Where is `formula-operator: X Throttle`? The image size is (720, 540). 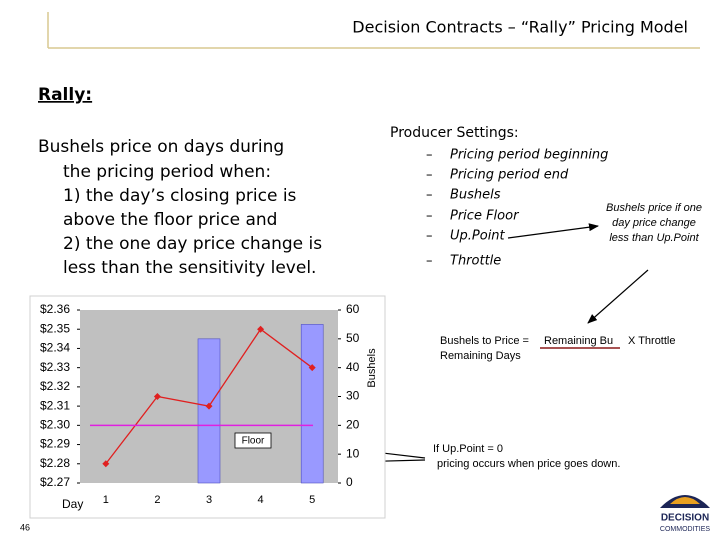
formula-operator: X Throttle is located at coordinates (652, 341).